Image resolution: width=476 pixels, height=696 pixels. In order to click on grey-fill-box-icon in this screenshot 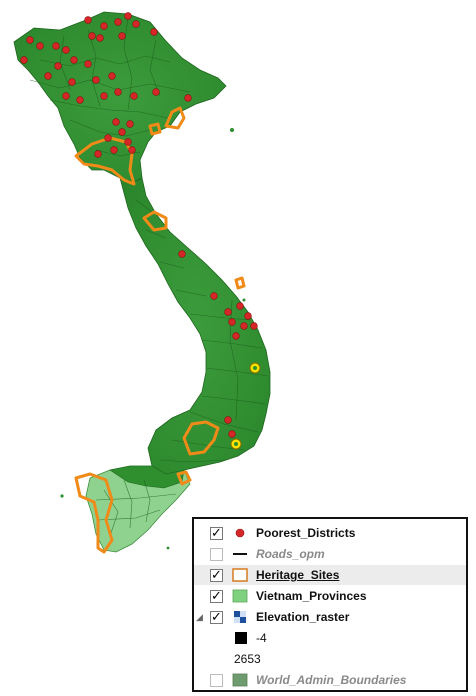, I will do `click(240, 680)`.